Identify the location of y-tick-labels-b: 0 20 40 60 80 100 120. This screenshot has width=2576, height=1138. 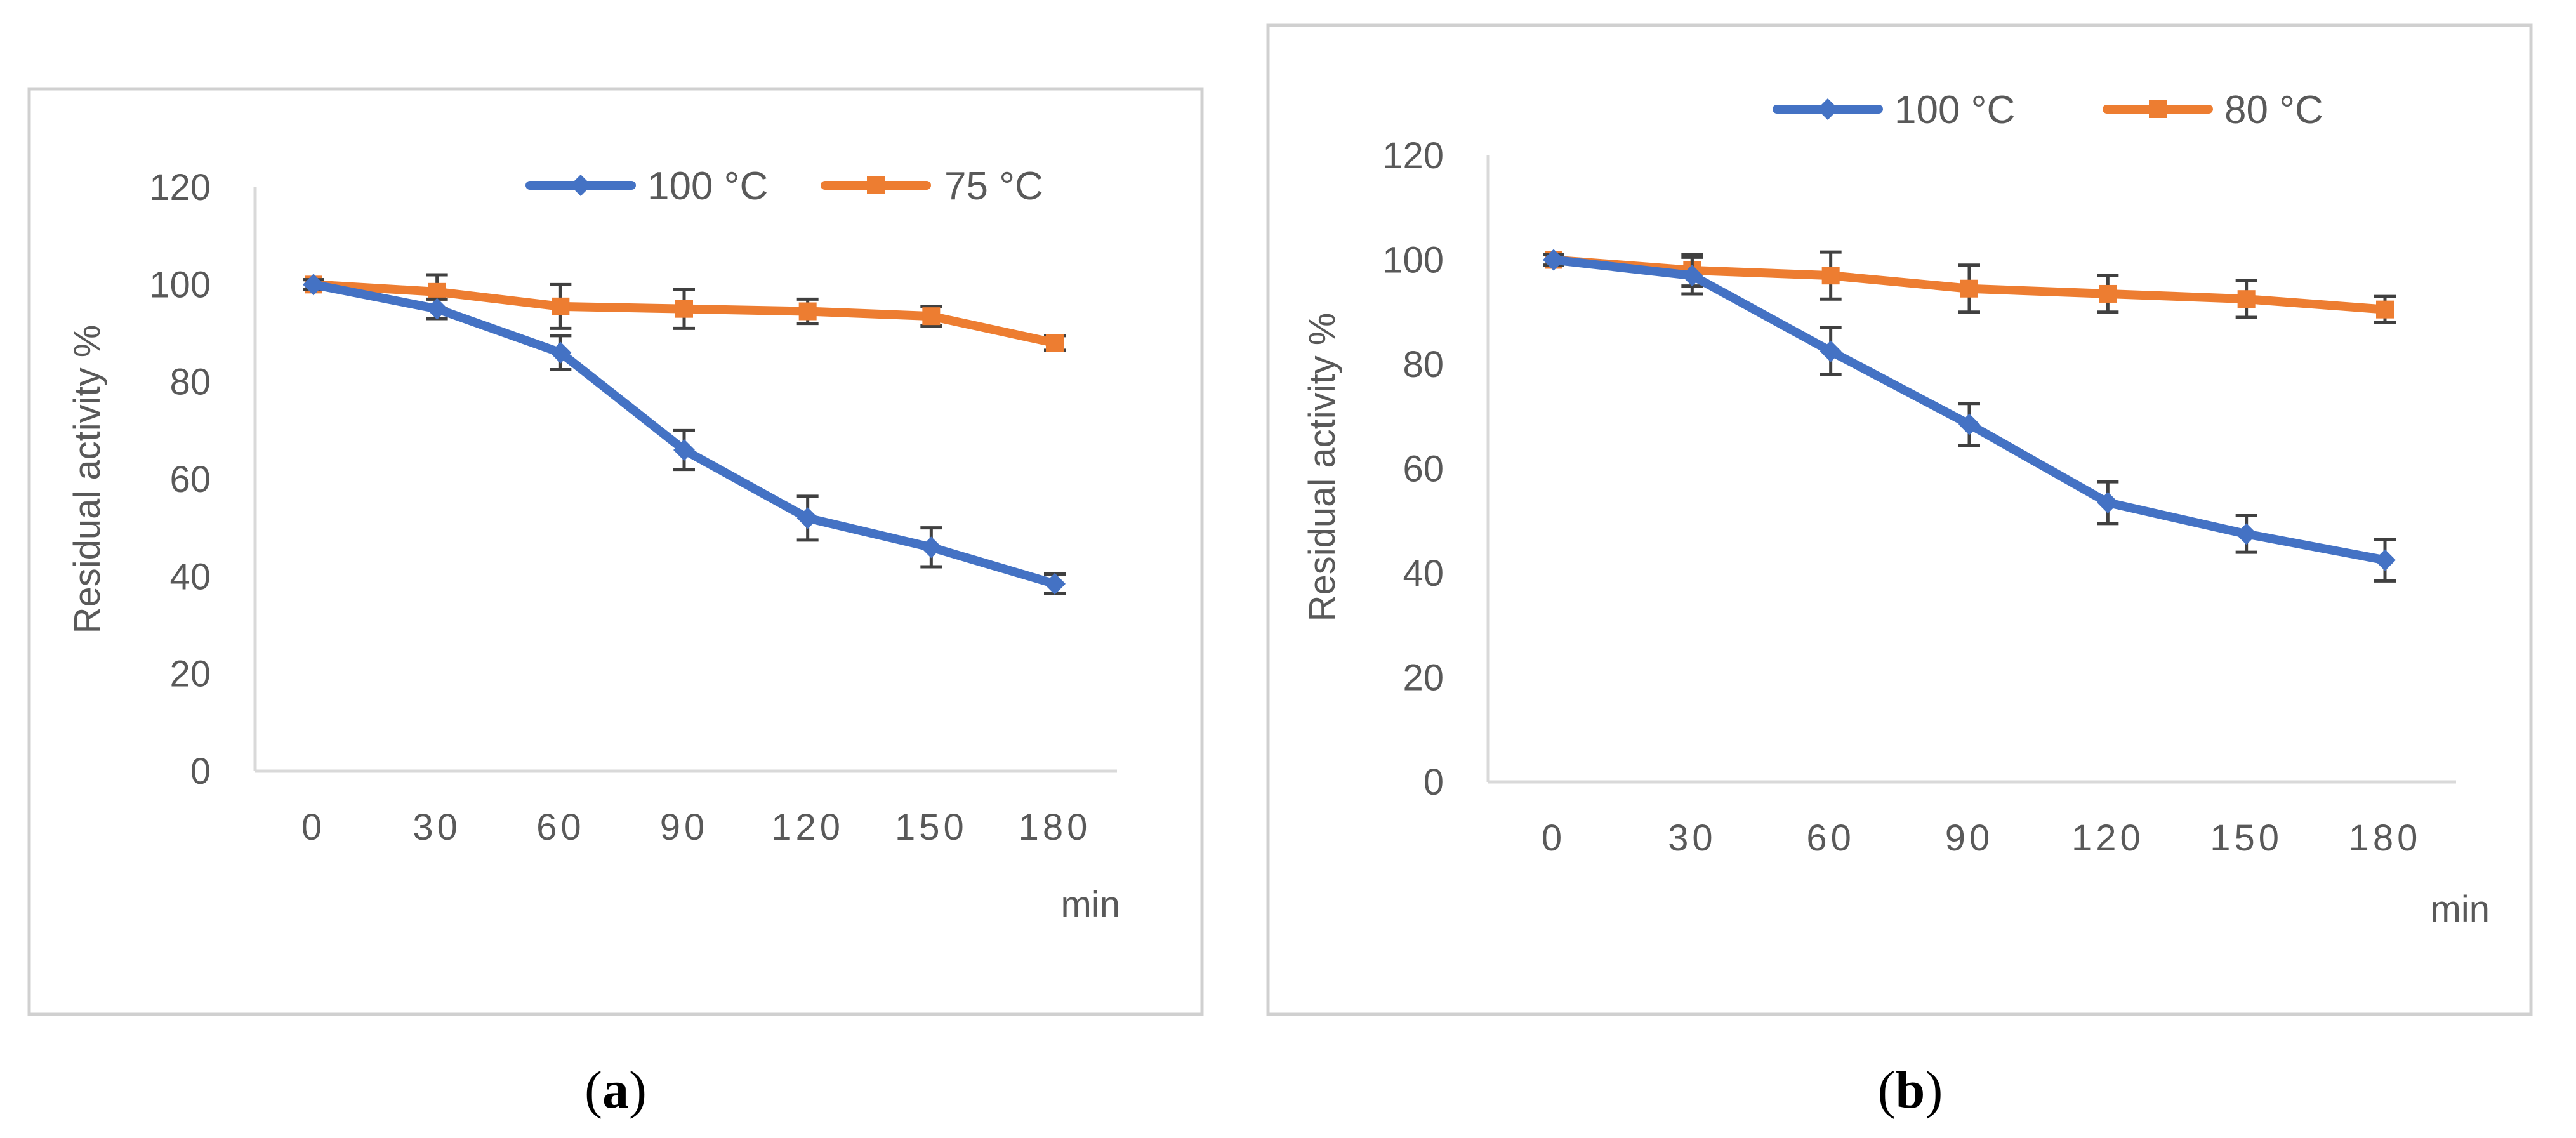
(1413, 469).